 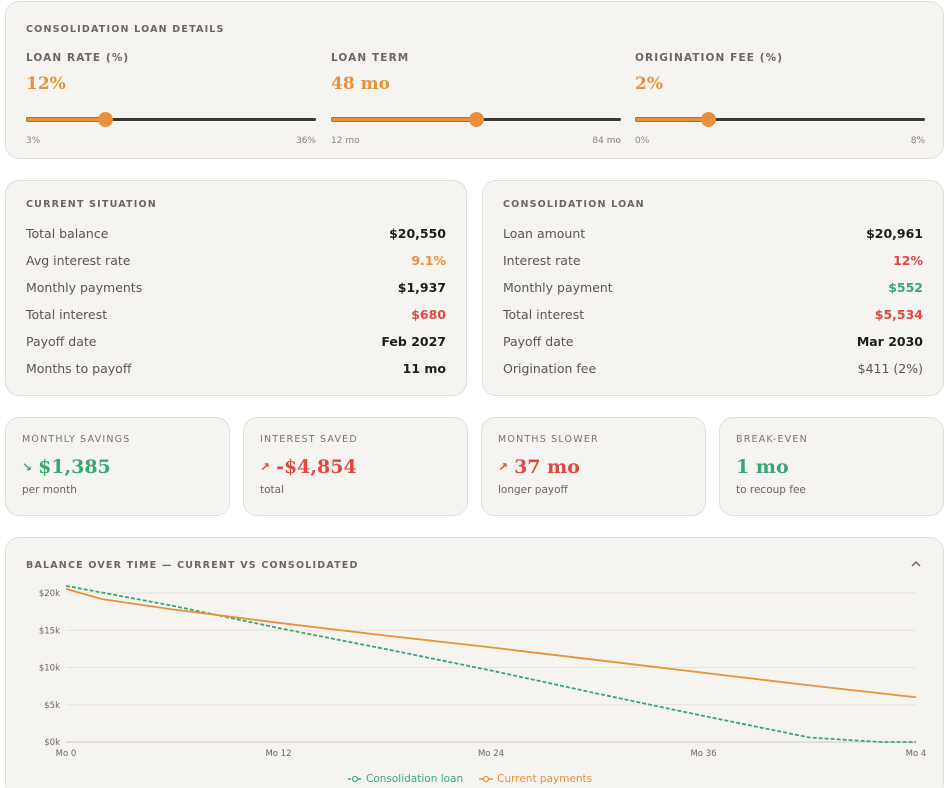 I want to click on row-label: Avg interest rate, so click(x=78, y=260).